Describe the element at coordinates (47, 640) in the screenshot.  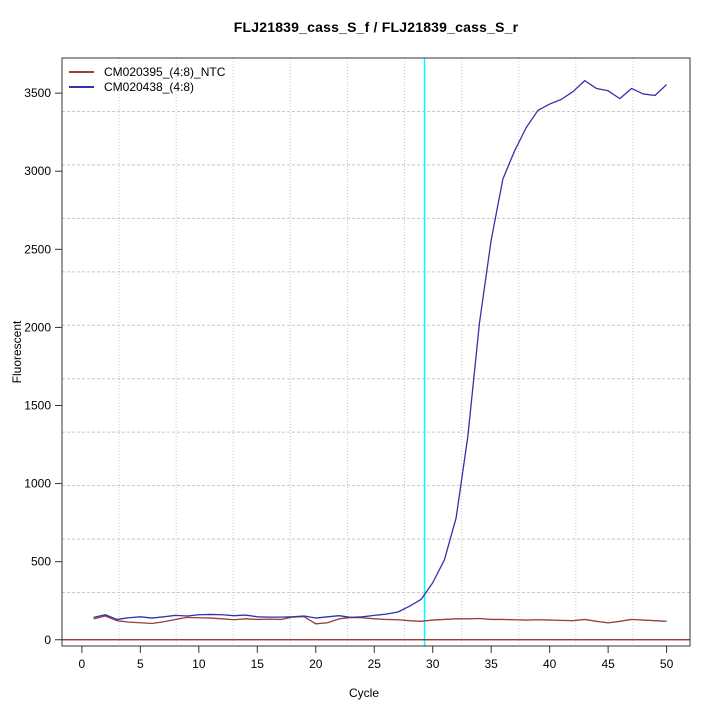
I see `y-tick-label: 0` at that location.